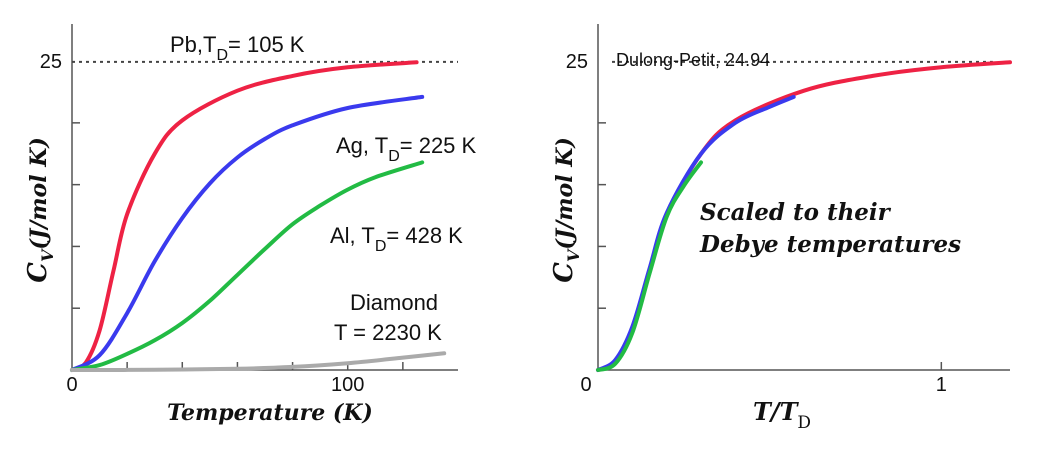 The height and width of the screenshot is (456, 1056). What do you see at coordinates (577, 62) in the screenshot?
I see `right-y-tick-label: 25` at bounding box center [577, 62].